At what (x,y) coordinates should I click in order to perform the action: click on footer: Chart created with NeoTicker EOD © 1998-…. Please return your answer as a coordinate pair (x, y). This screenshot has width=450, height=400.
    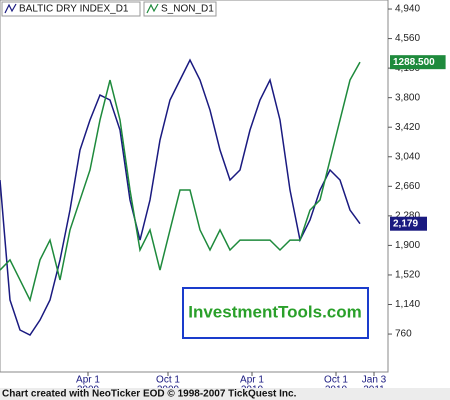
    Looking at the image, I should click on (149, 394).